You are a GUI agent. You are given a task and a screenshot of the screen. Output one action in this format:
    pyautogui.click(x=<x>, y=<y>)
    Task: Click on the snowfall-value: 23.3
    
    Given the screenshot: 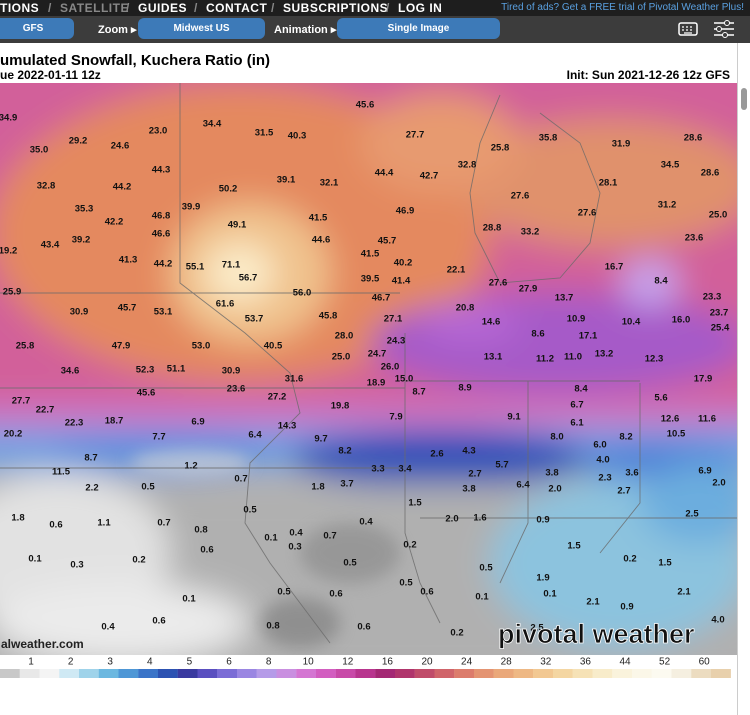 What is the action you would take?
    pyautogui.click(x=712, y=297)
    